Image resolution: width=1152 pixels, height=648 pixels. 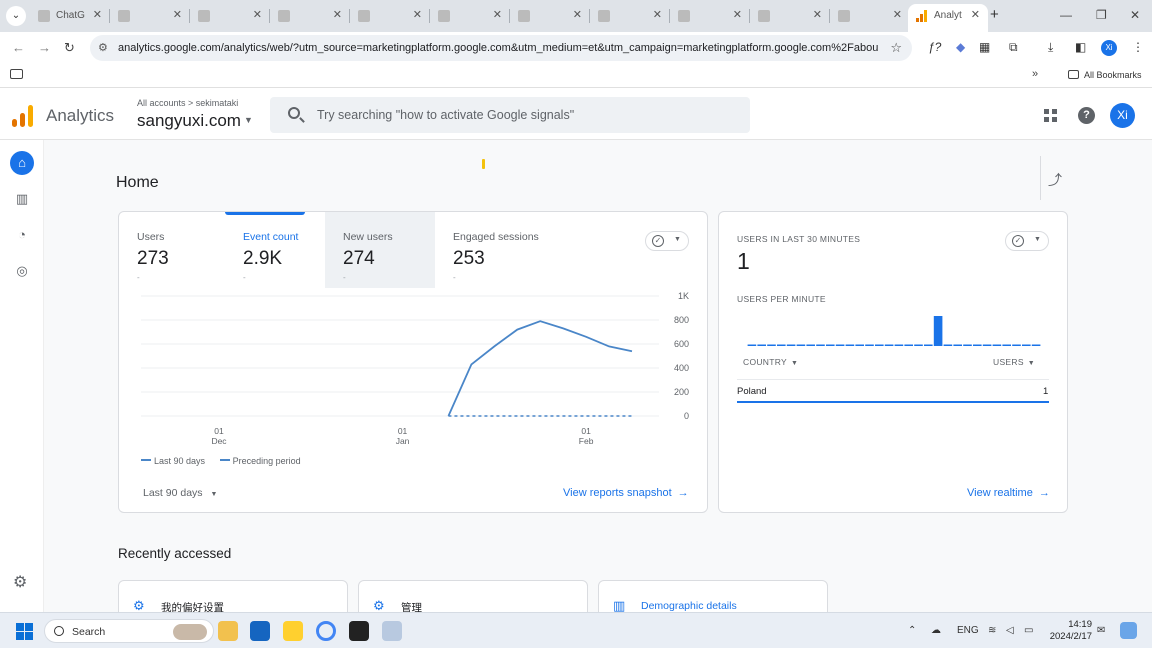 What do you see at coordinates (228, 631) in the screenshot?
I see `file-explorer-icon` at bounding box center [228, 631].